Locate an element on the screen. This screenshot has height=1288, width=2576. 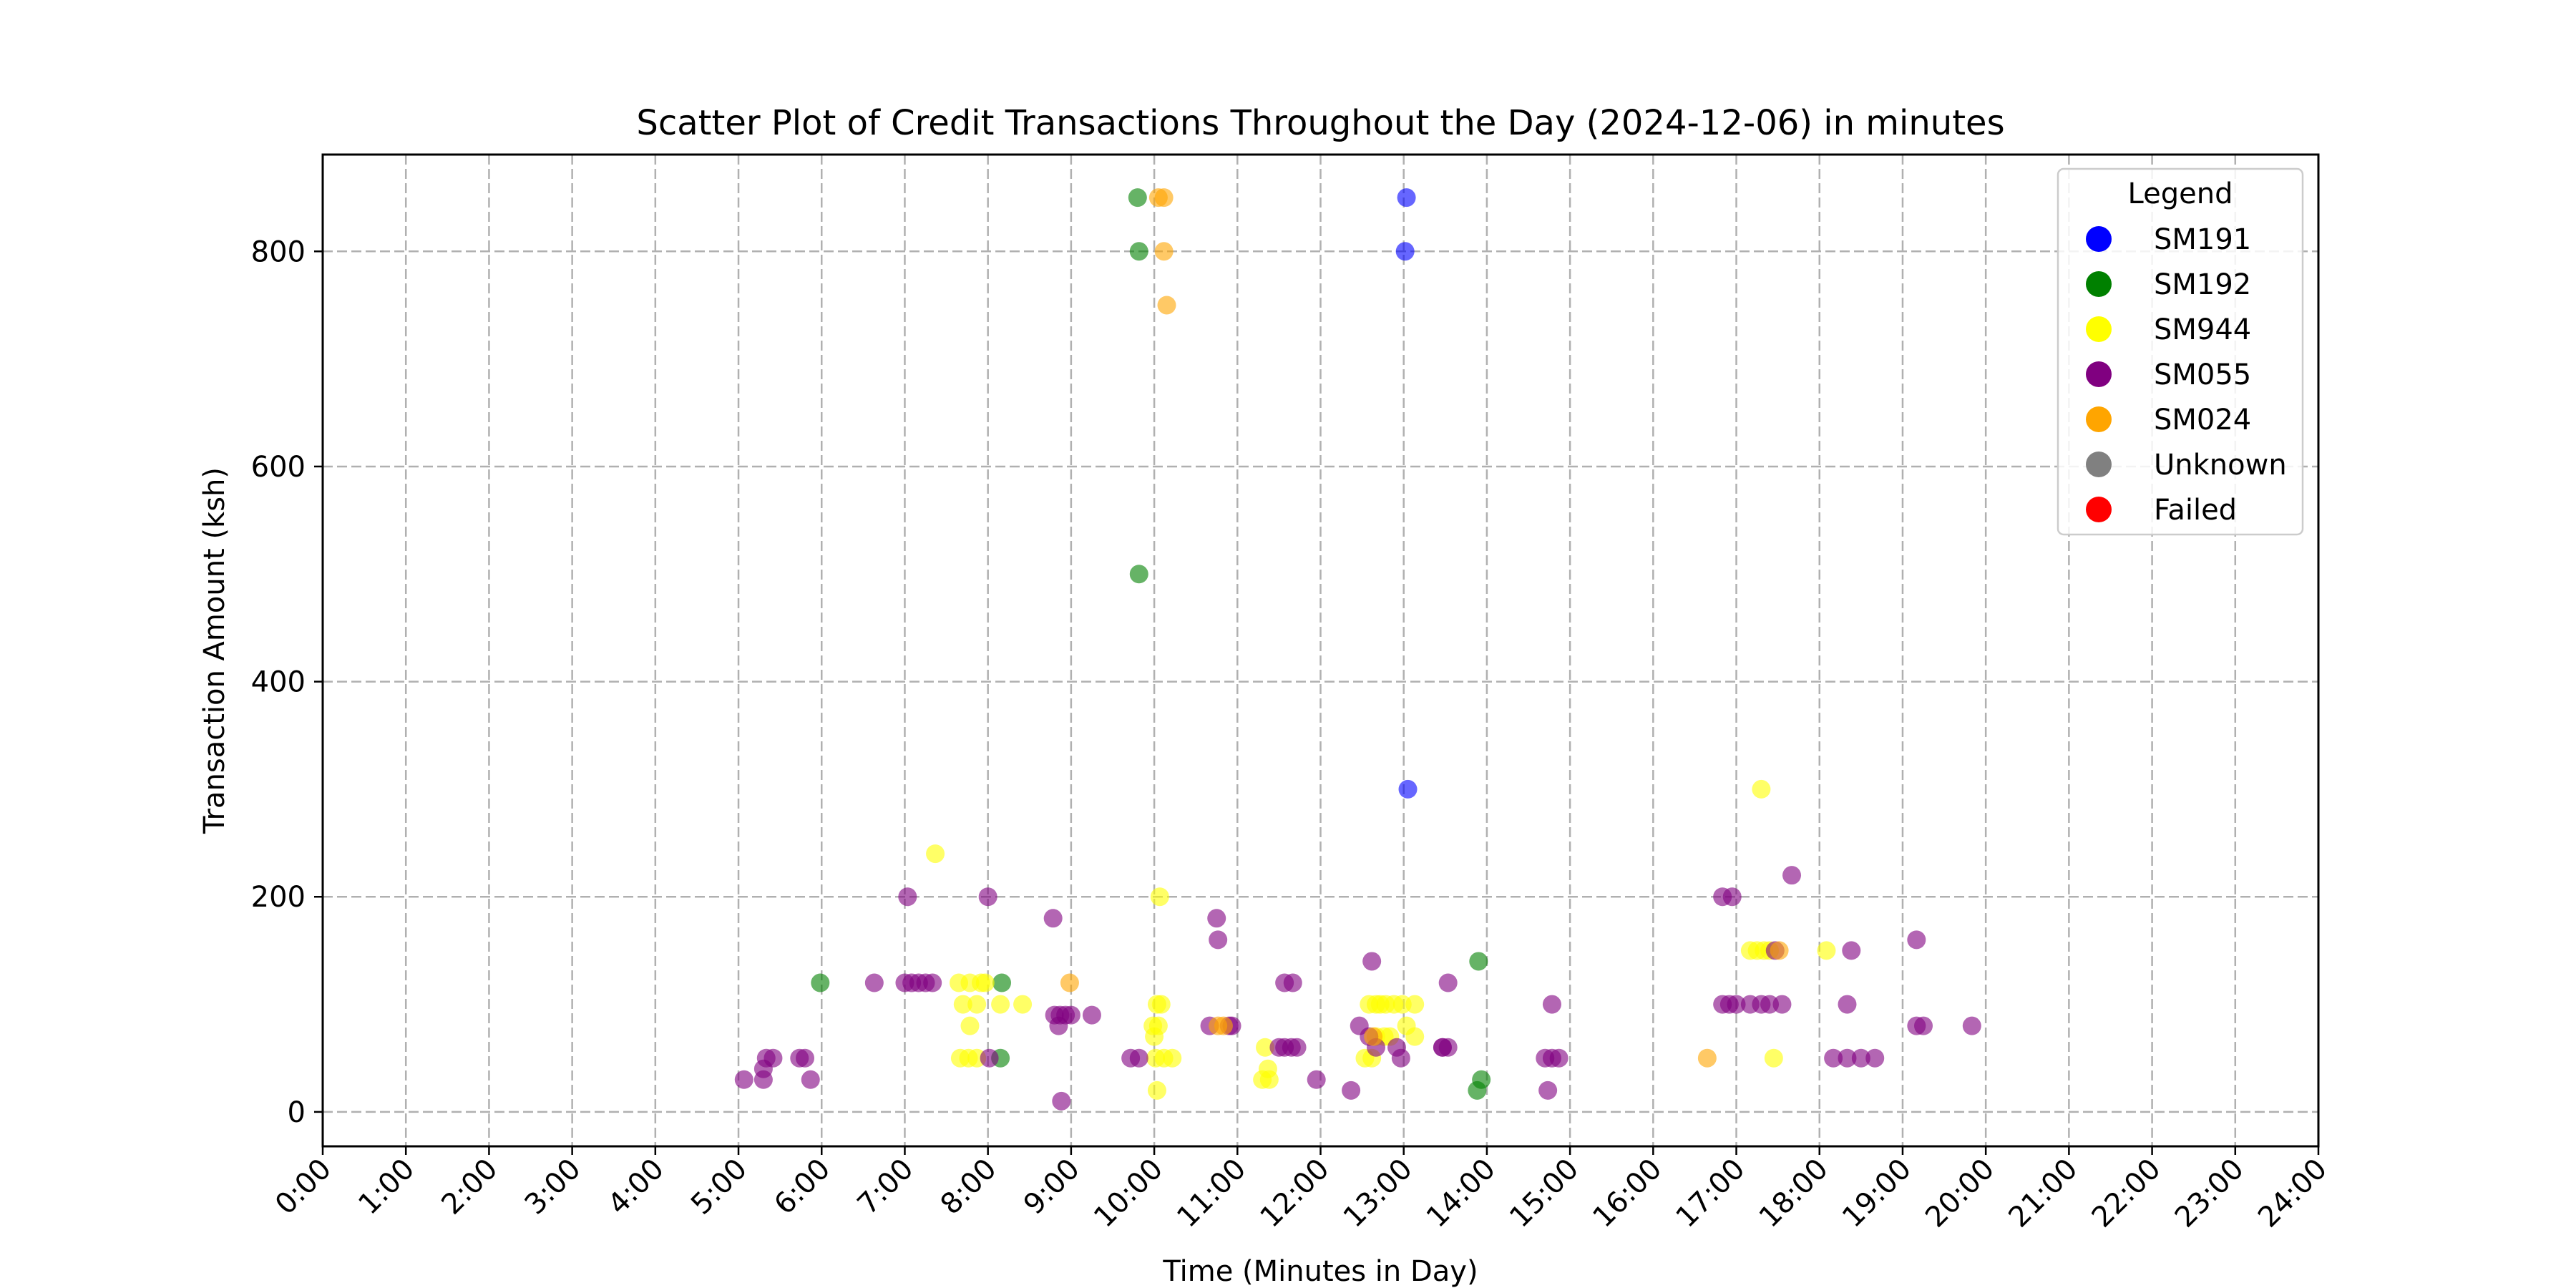
legend-box is located at coordinates (2180, 351).